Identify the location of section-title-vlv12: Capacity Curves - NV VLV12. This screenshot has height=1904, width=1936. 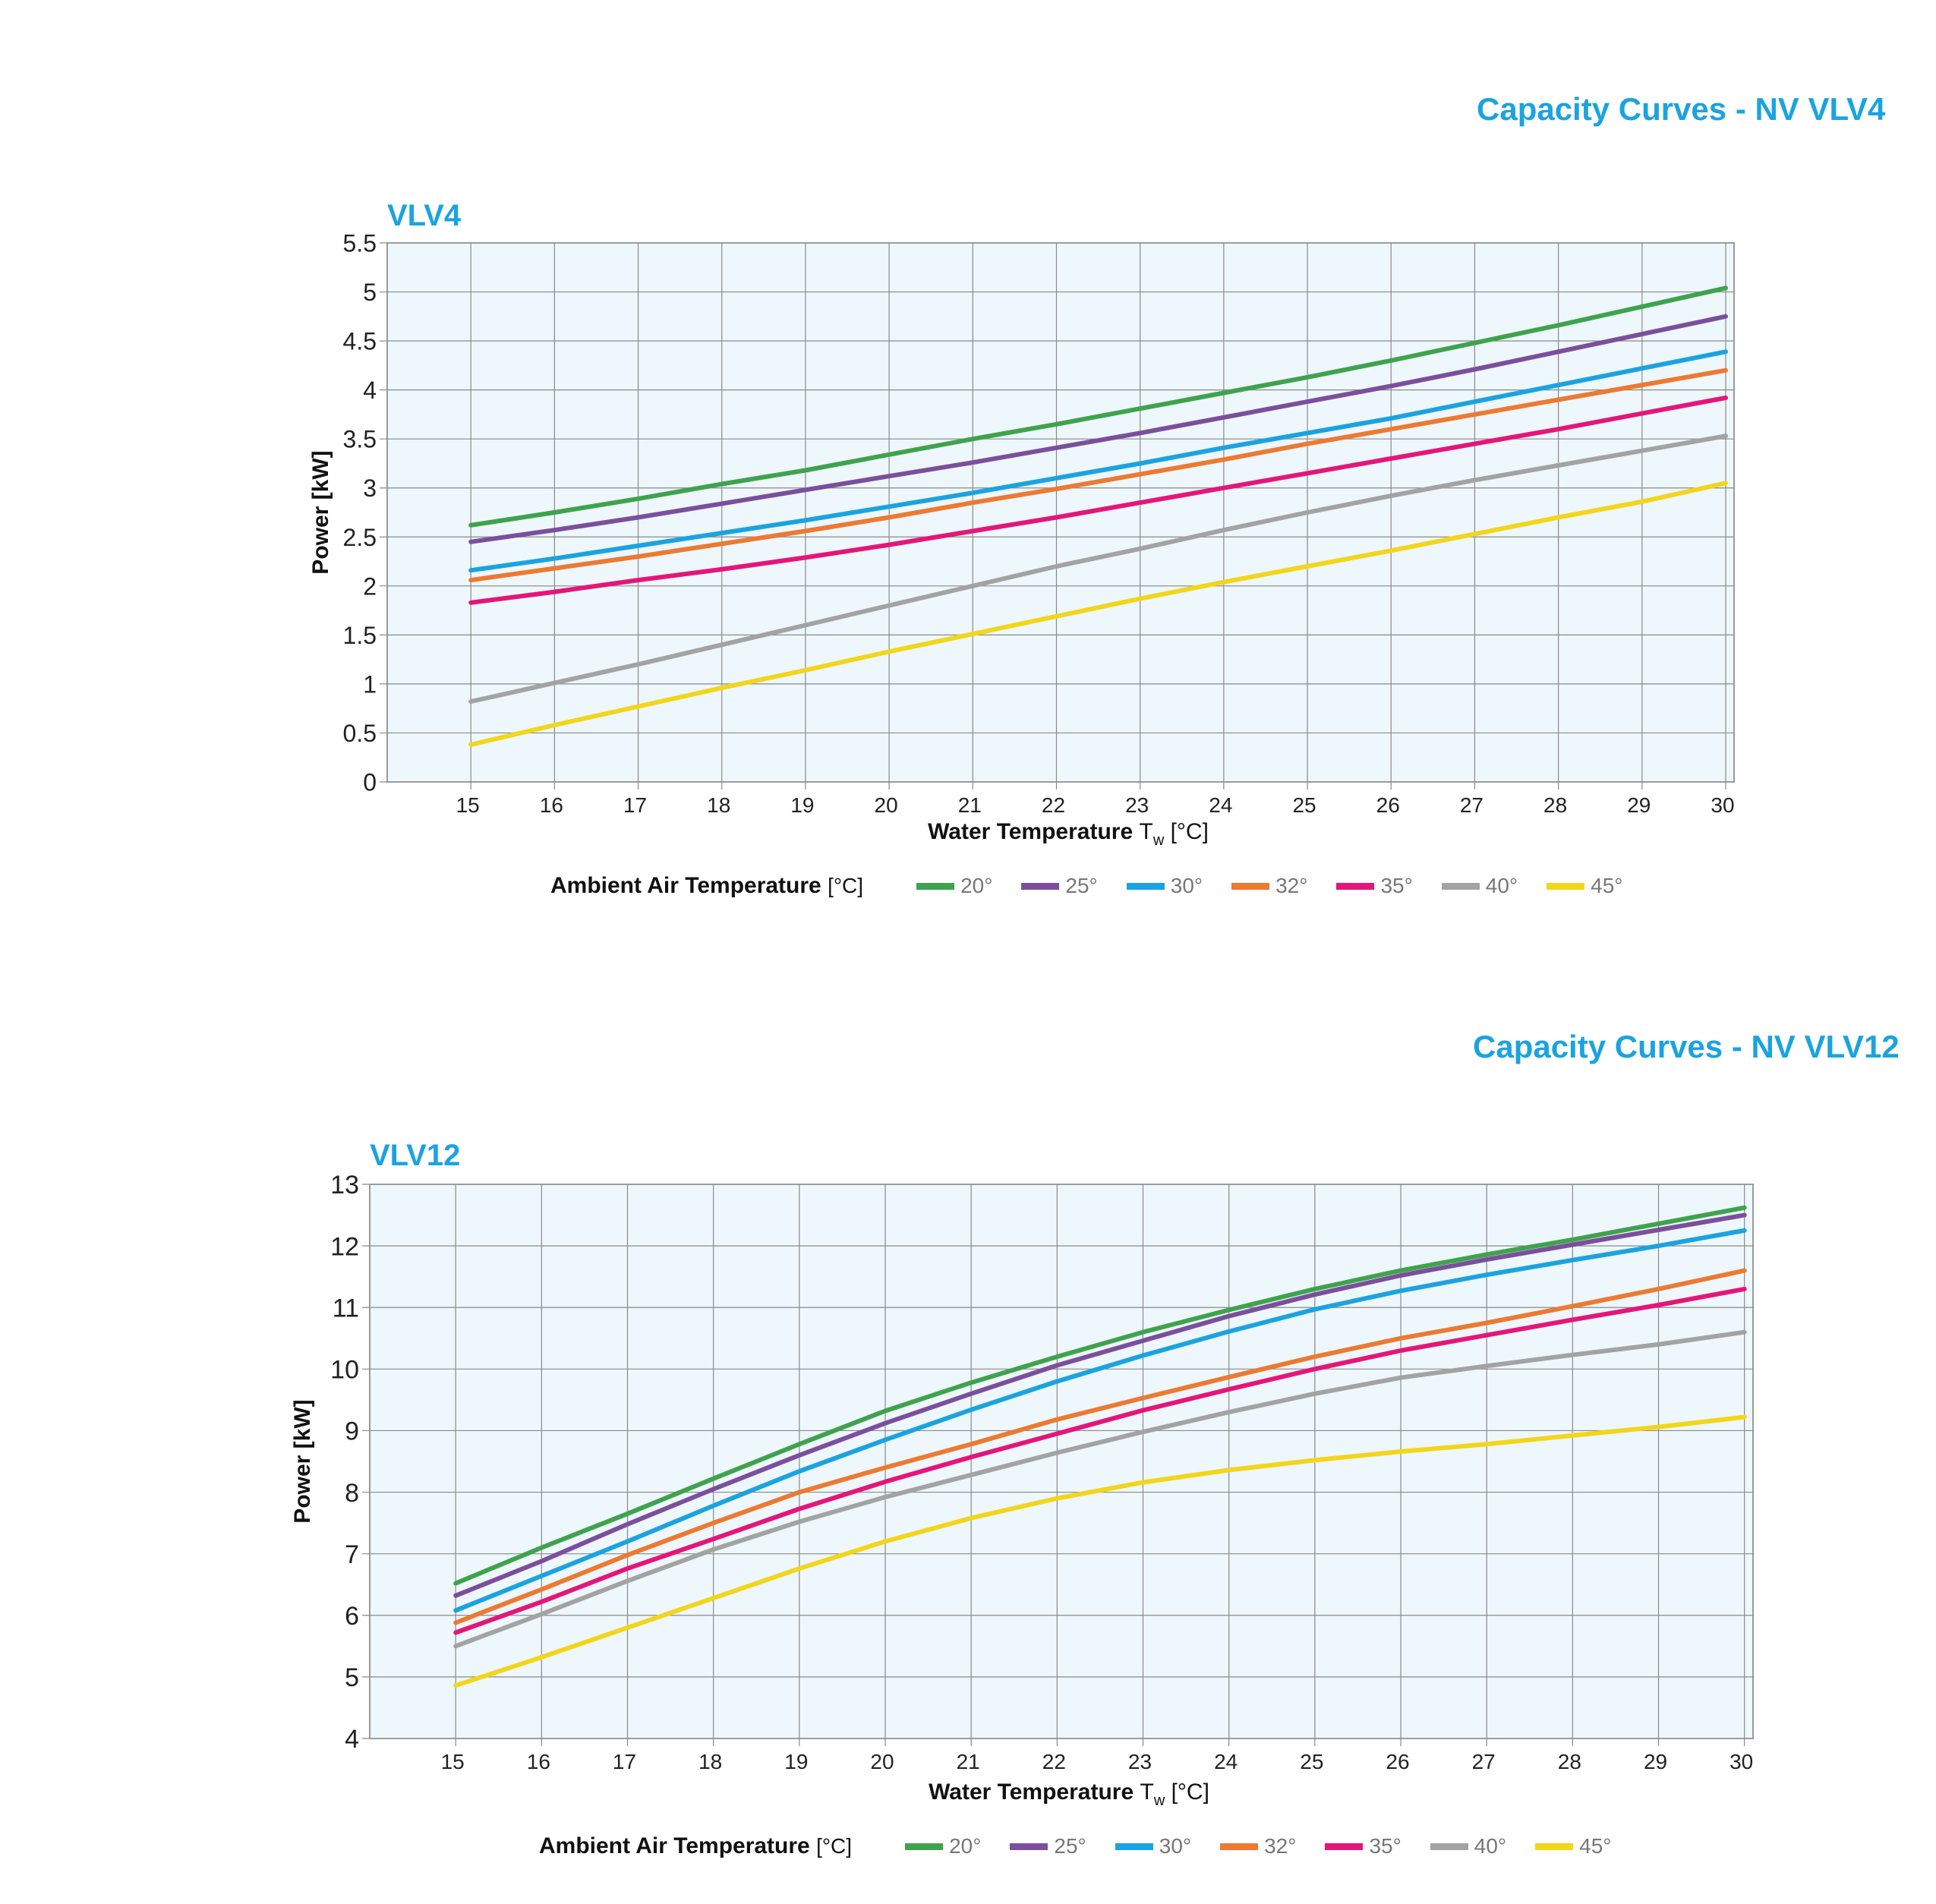
(1686, 1046).